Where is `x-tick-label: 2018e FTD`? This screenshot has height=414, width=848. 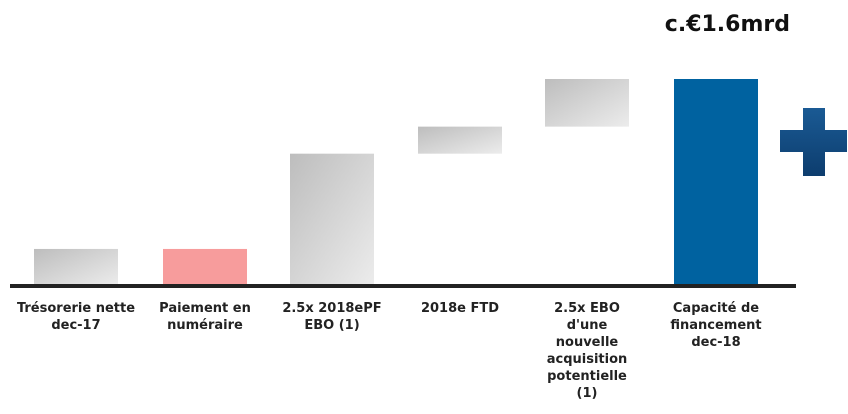 x-tick-label: 2018e FTD is located at coordinates (460, 308).